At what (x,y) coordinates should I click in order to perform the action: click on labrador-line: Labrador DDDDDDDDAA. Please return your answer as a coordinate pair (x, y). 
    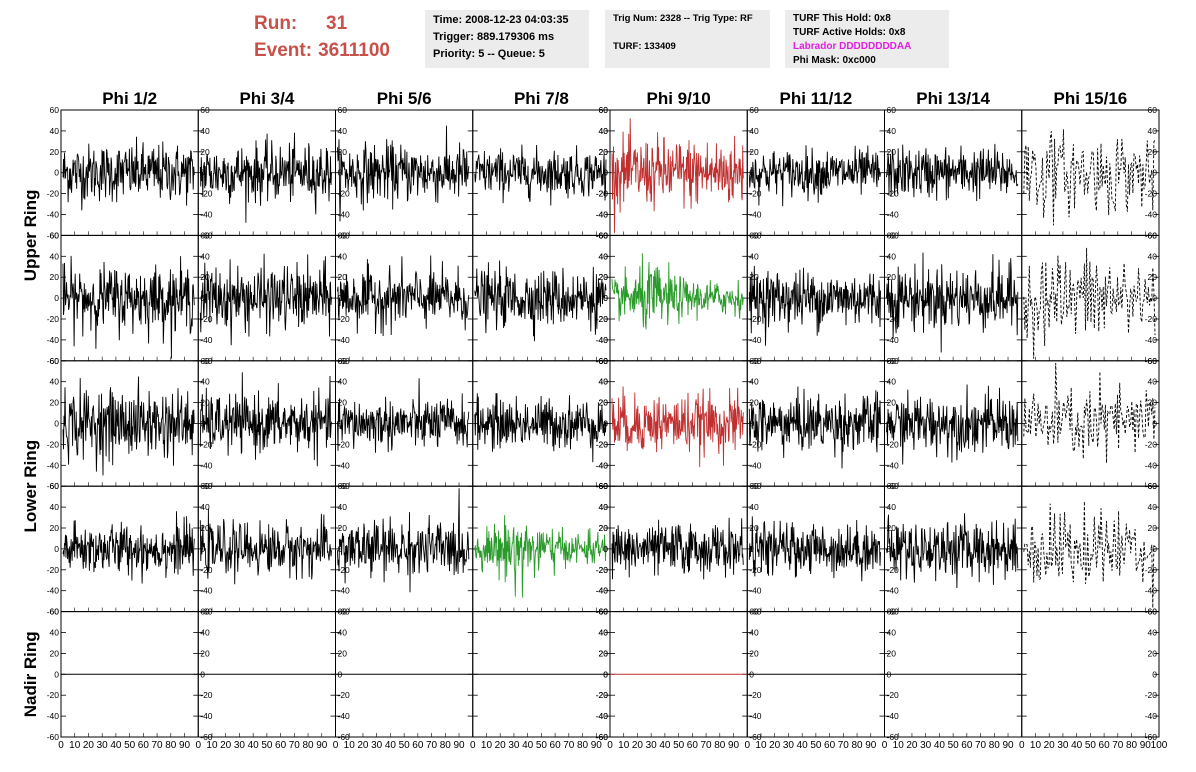
    Looking at the image, I should click on (852, 46).